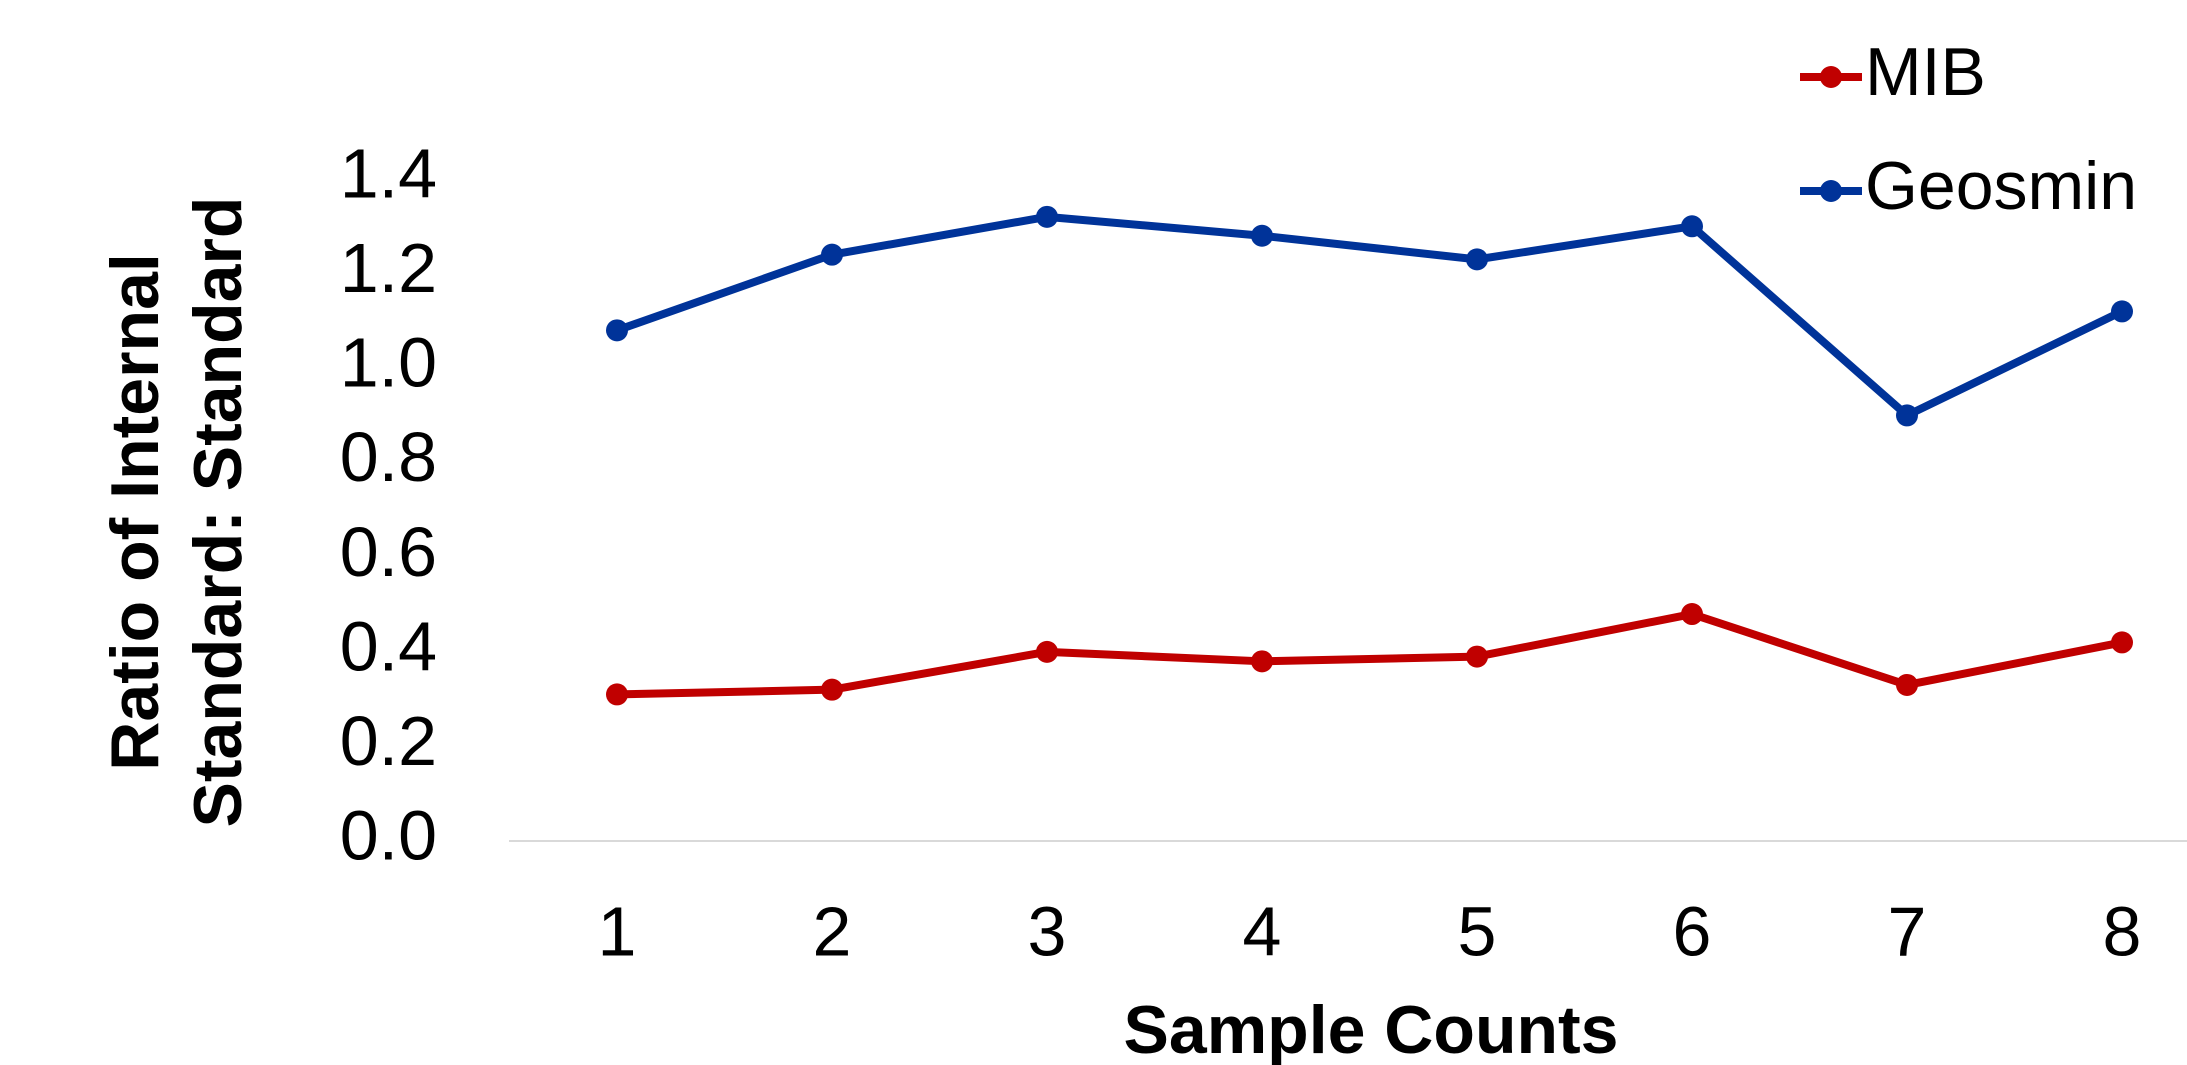  Describe the element at coordinates (1907, 931) in the screenshot. I see `x-tick-label: 7` at that location.